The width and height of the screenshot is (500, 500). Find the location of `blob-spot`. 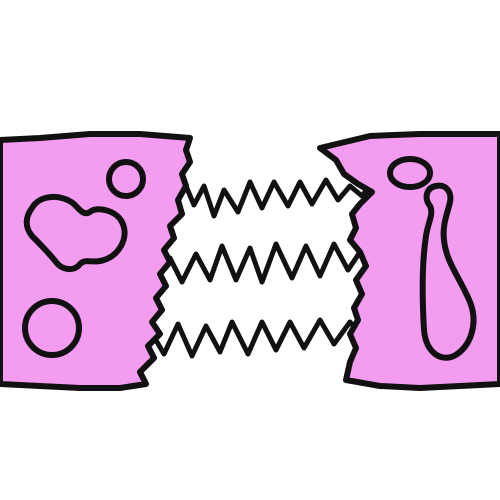

blob-spot is located at coordinates (75, 233).